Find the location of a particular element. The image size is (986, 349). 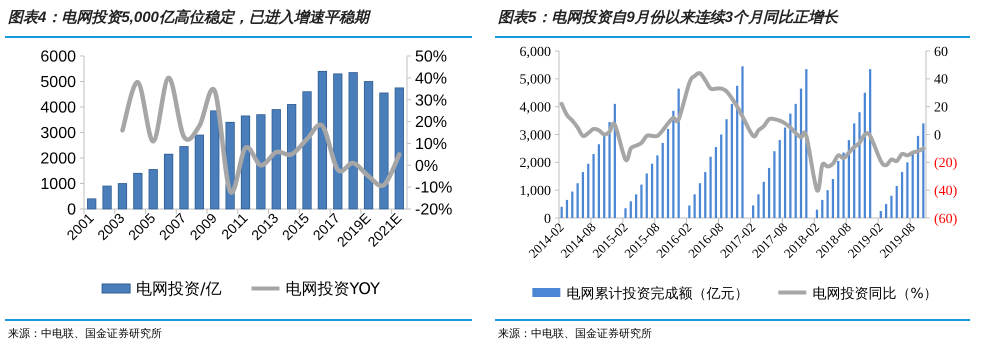

y-tick-label: 6,000 is located at coordinates (535, 52).